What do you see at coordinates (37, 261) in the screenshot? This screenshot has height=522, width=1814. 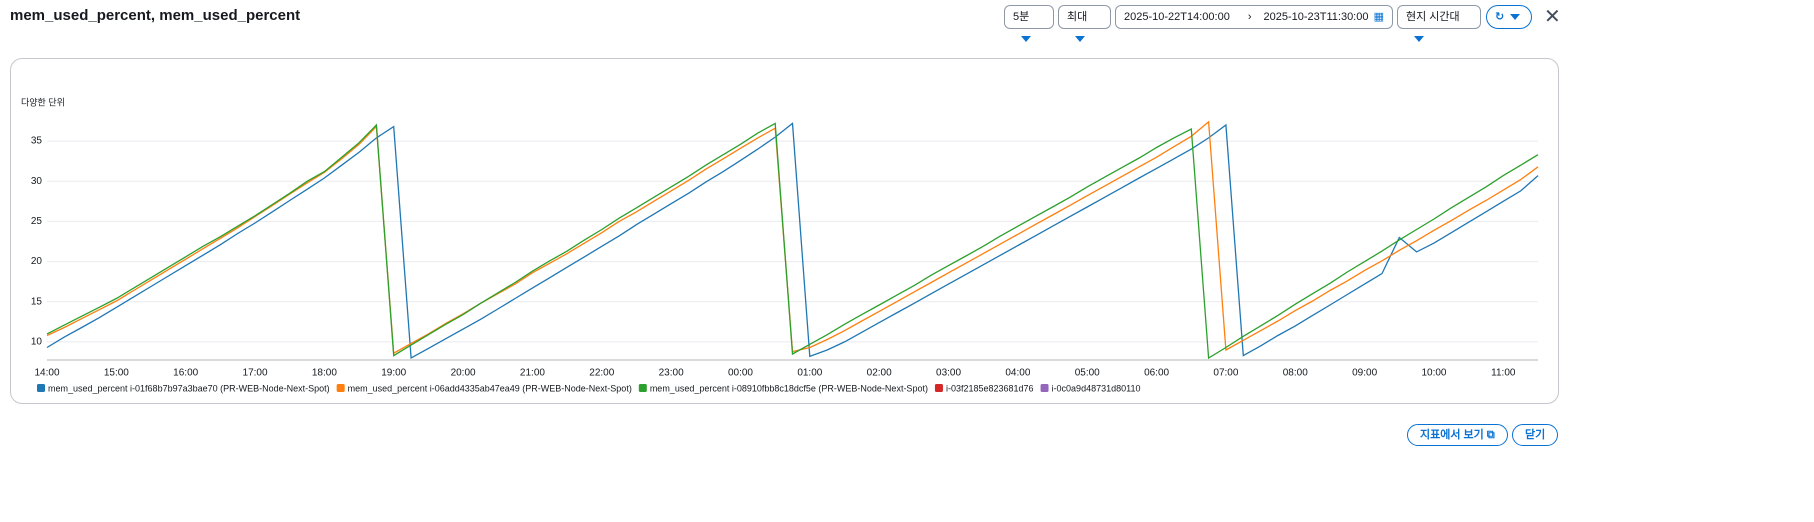 I see `y-tick-label: 20` at bounding box center [37, 261].